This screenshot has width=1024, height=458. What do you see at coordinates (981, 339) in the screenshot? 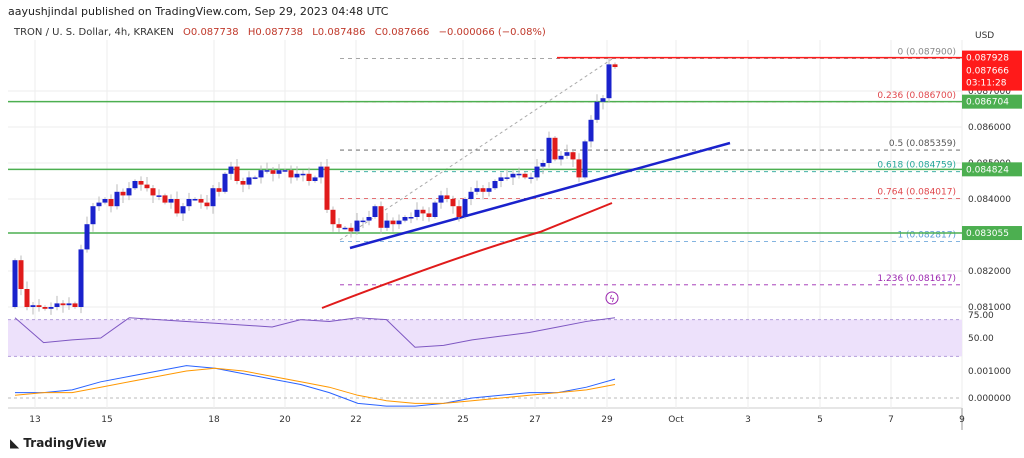
I see `rsi-tick: 50.00` at bounding box center [981, 339].